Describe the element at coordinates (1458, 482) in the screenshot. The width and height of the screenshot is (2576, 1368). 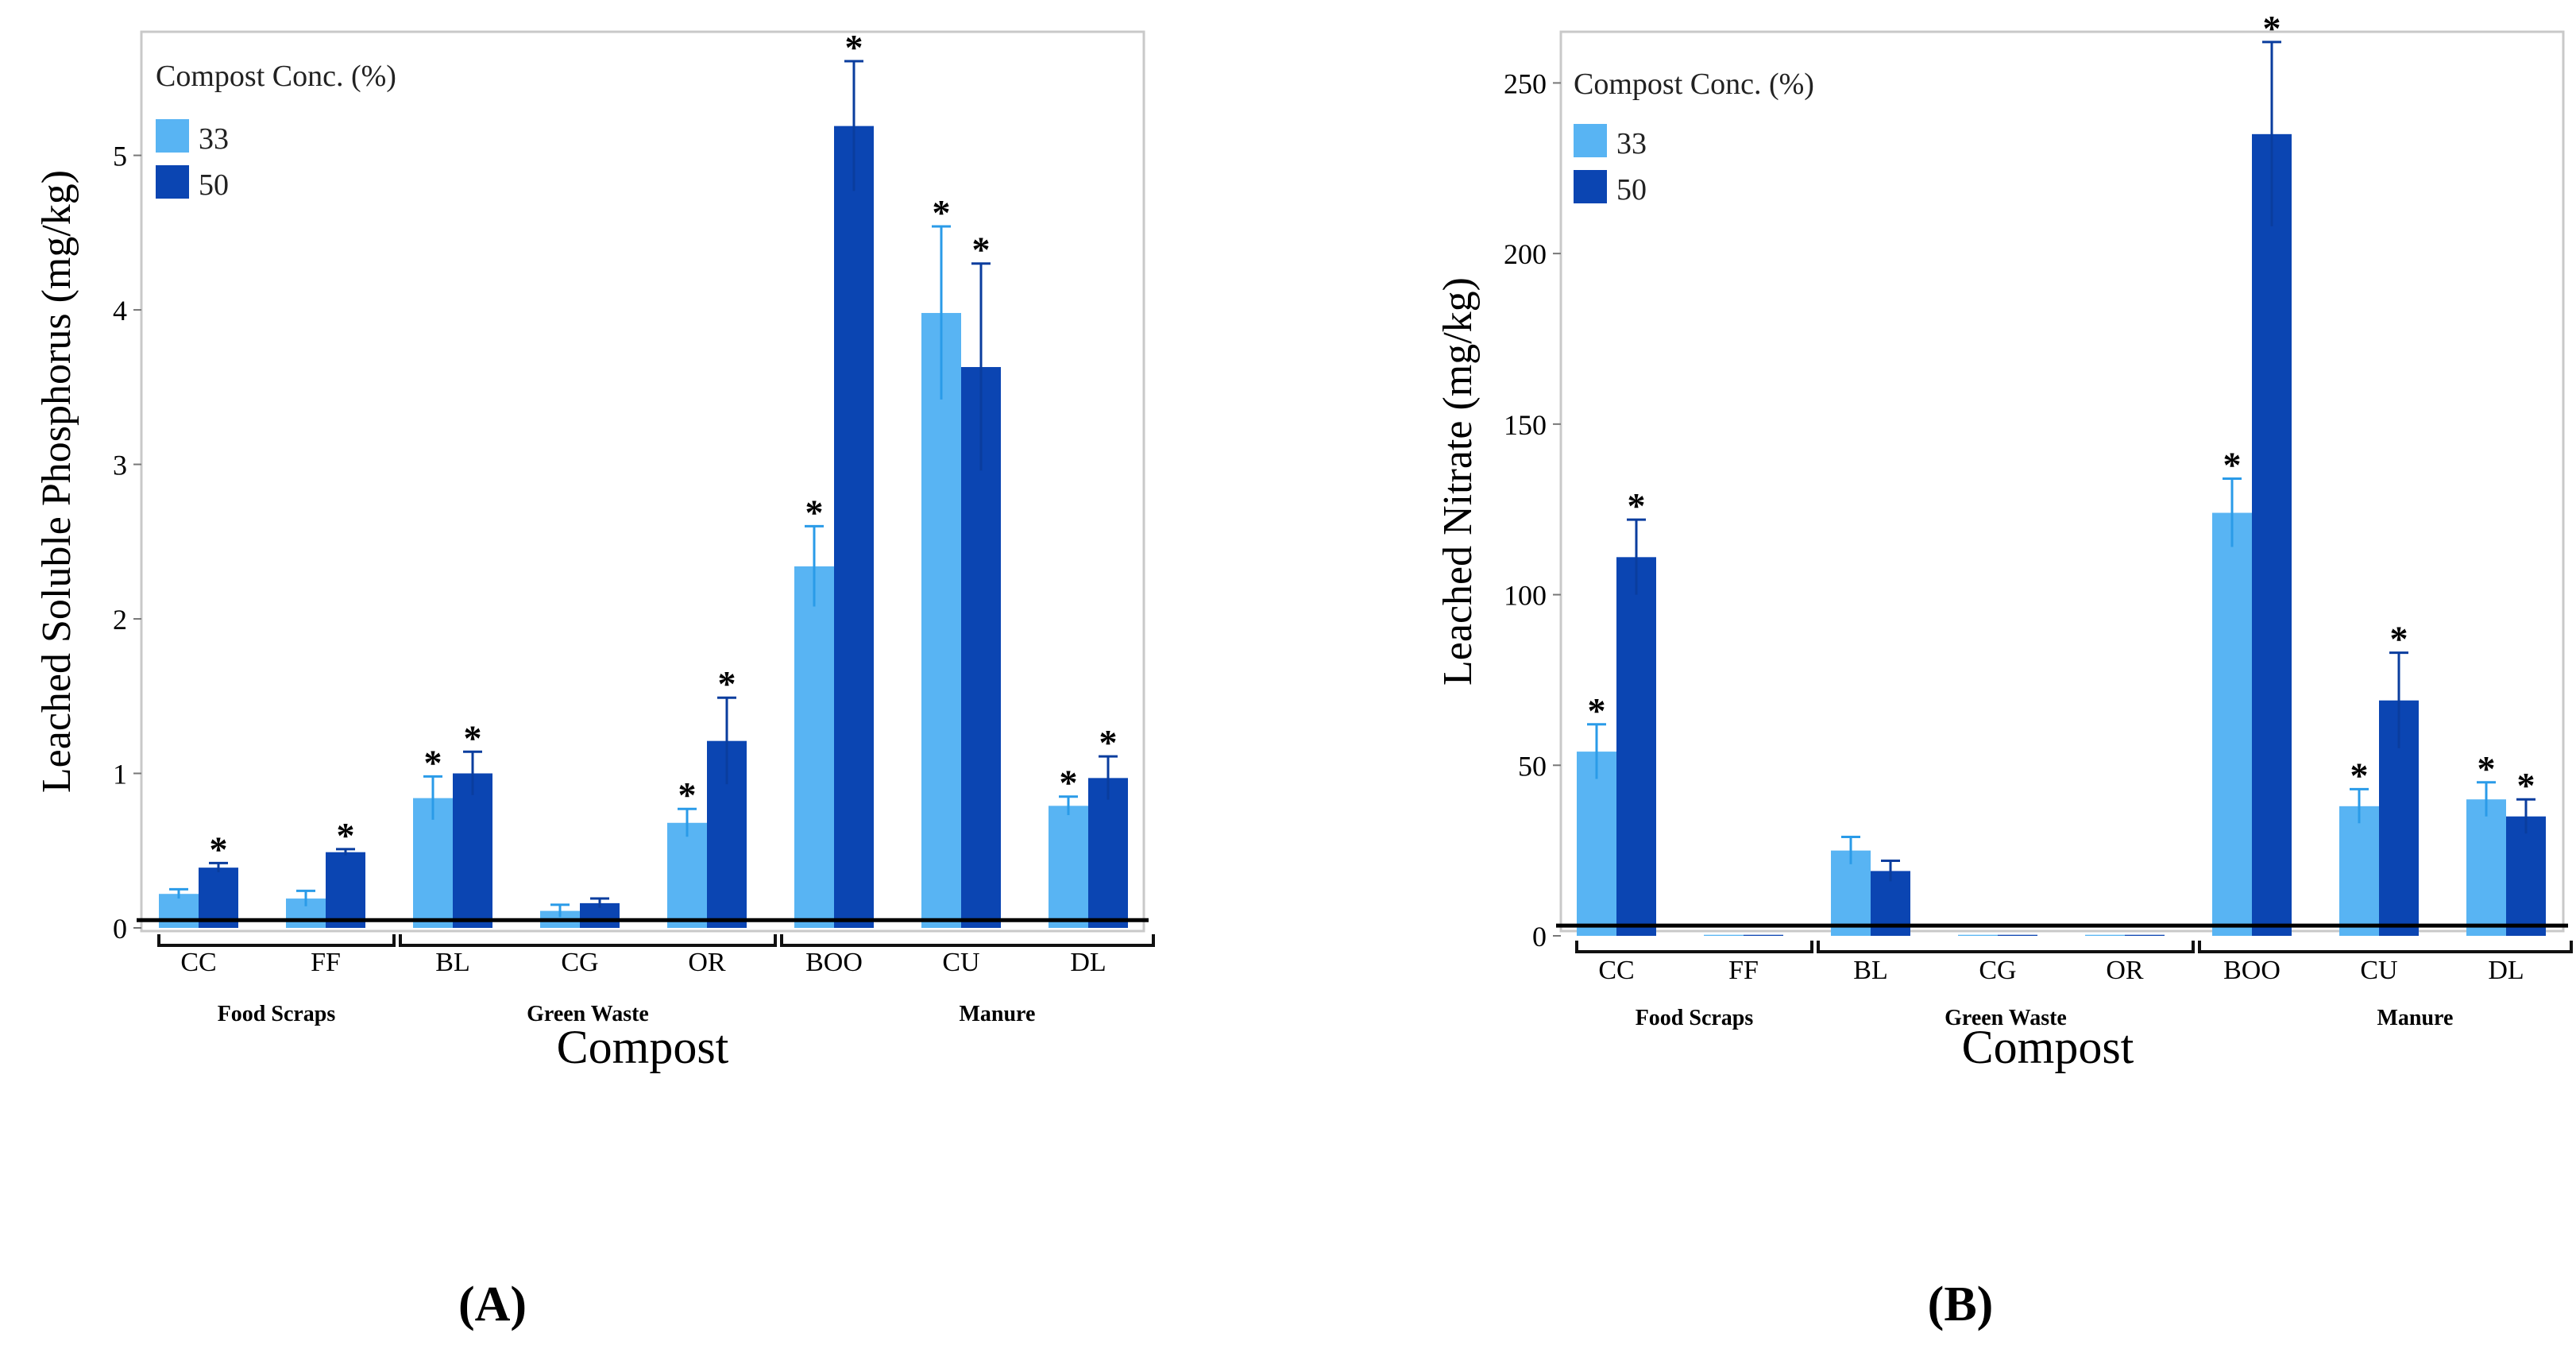
I see `y-axis-label: Leached Nitrate (mg/kg)` at that location.